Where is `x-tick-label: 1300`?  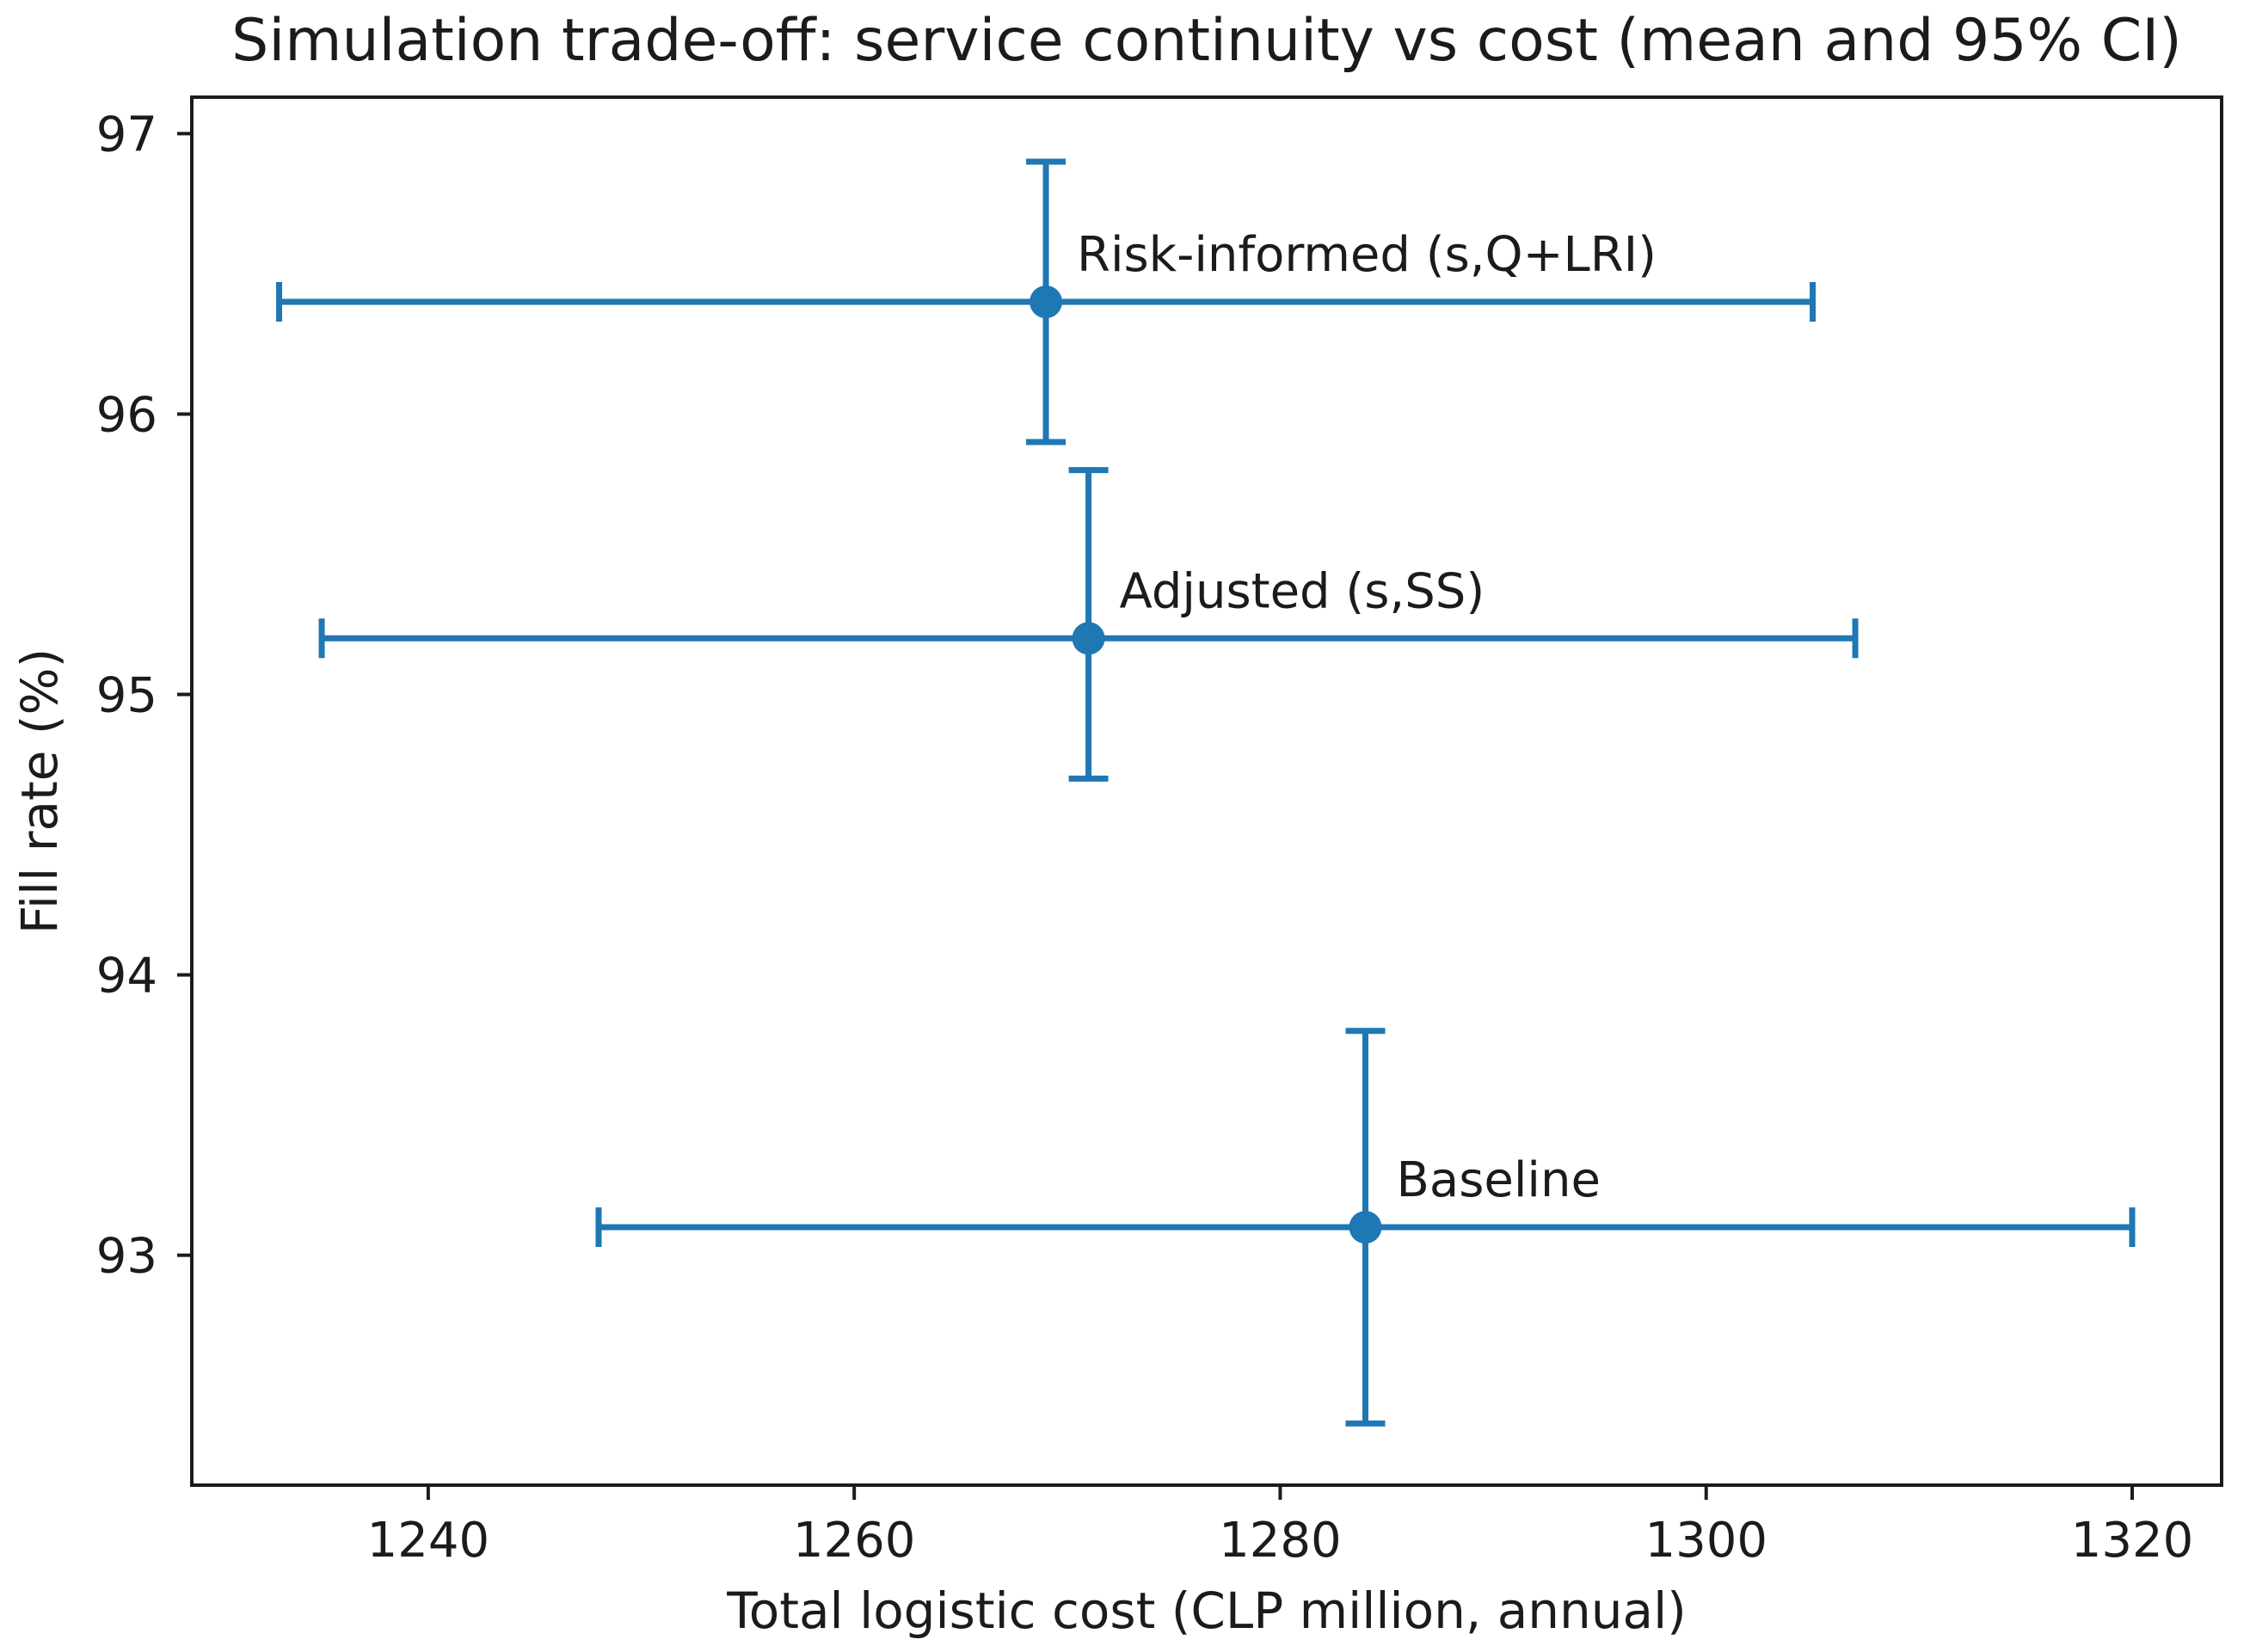
x-tick-label: 1300 is located at coordinates (1705, 1541).